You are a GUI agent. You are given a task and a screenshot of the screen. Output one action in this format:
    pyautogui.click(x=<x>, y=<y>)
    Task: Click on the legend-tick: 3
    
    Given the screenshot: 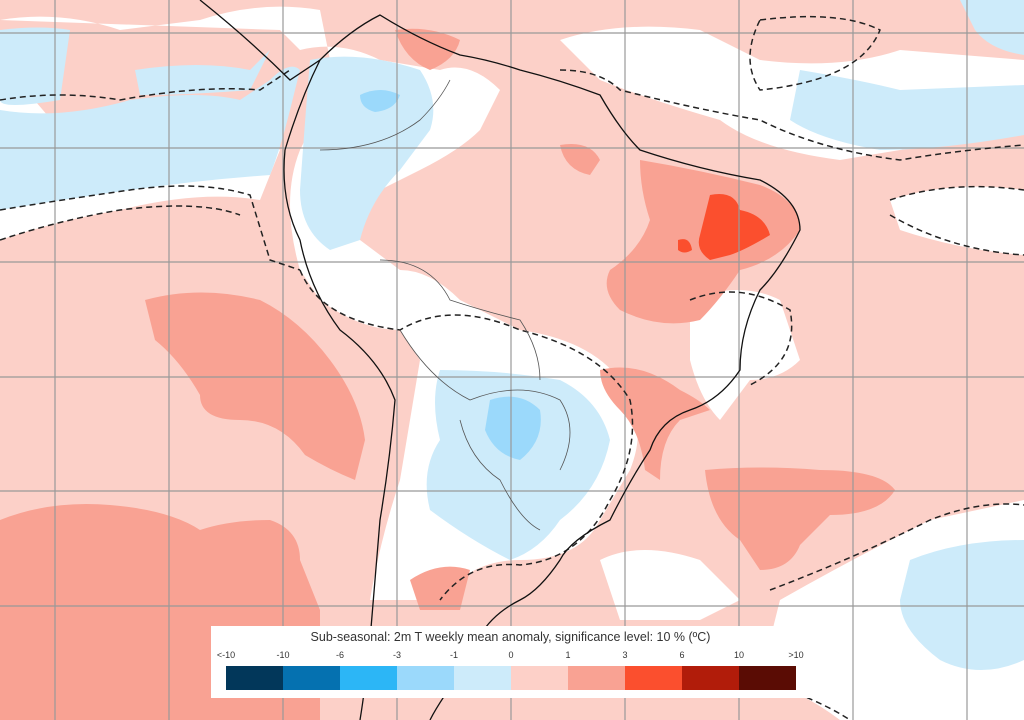 What is the action you would take?
    pyautogui.click(x=625, y=655)
    